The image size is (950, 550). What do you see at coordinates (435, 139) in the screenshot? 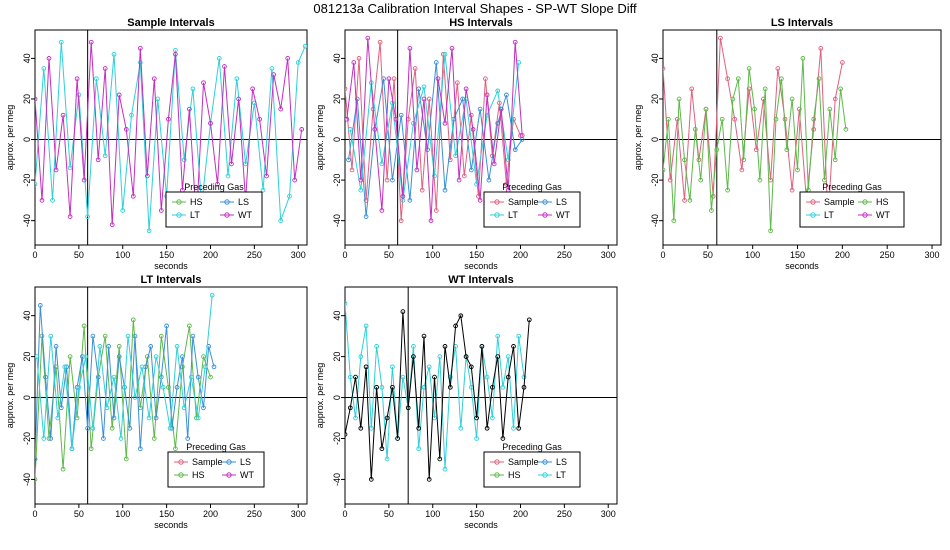
I see `series-line-ls` at bounding box center [435, 139].